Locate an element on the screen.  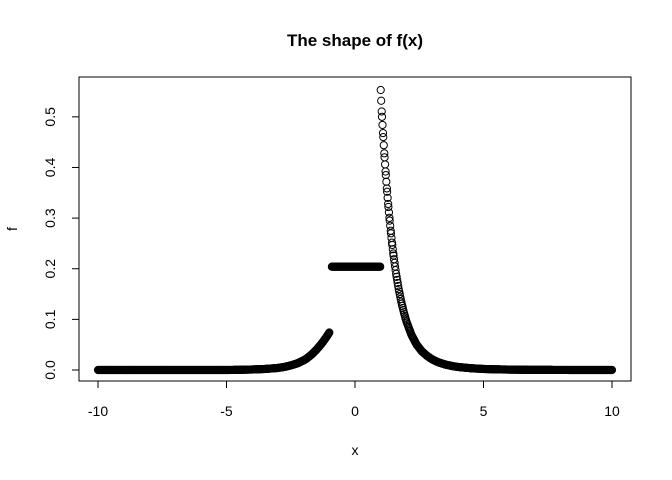
y-axis-label: f is located at coordinates (12, 229).